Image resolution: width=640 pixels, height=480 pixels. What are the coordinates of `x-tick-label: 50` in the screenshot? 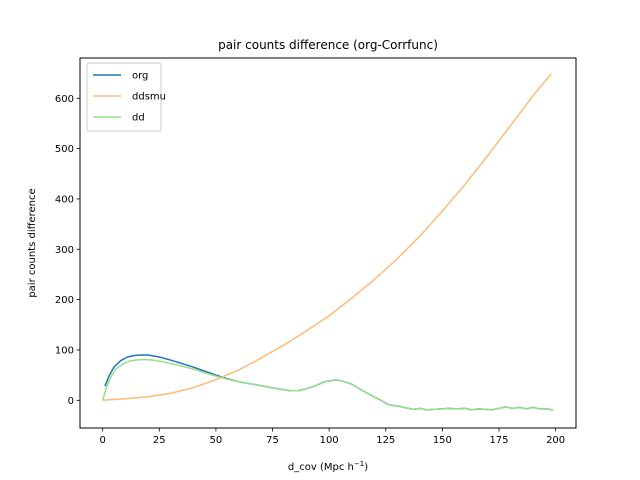 It's located at (216, 440).